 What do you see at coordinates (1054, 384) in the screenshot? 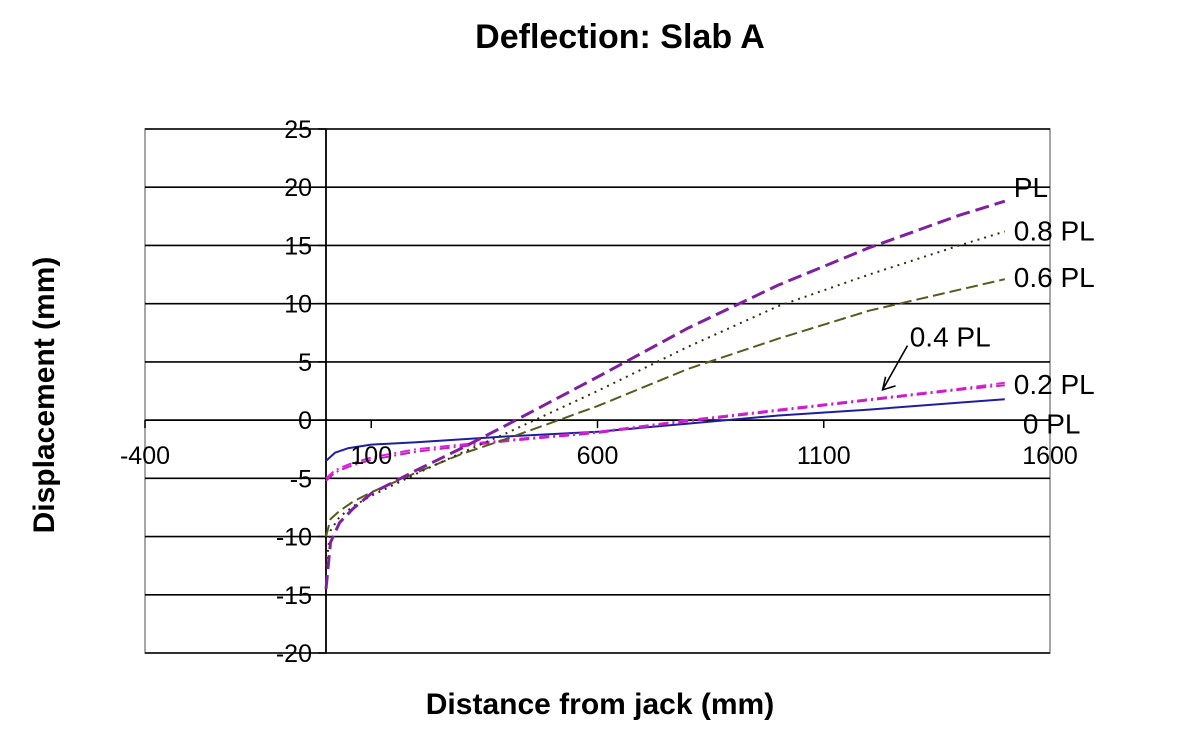
I see `series-annotation: 0.2 PL` at bounding box center [1054, 384].